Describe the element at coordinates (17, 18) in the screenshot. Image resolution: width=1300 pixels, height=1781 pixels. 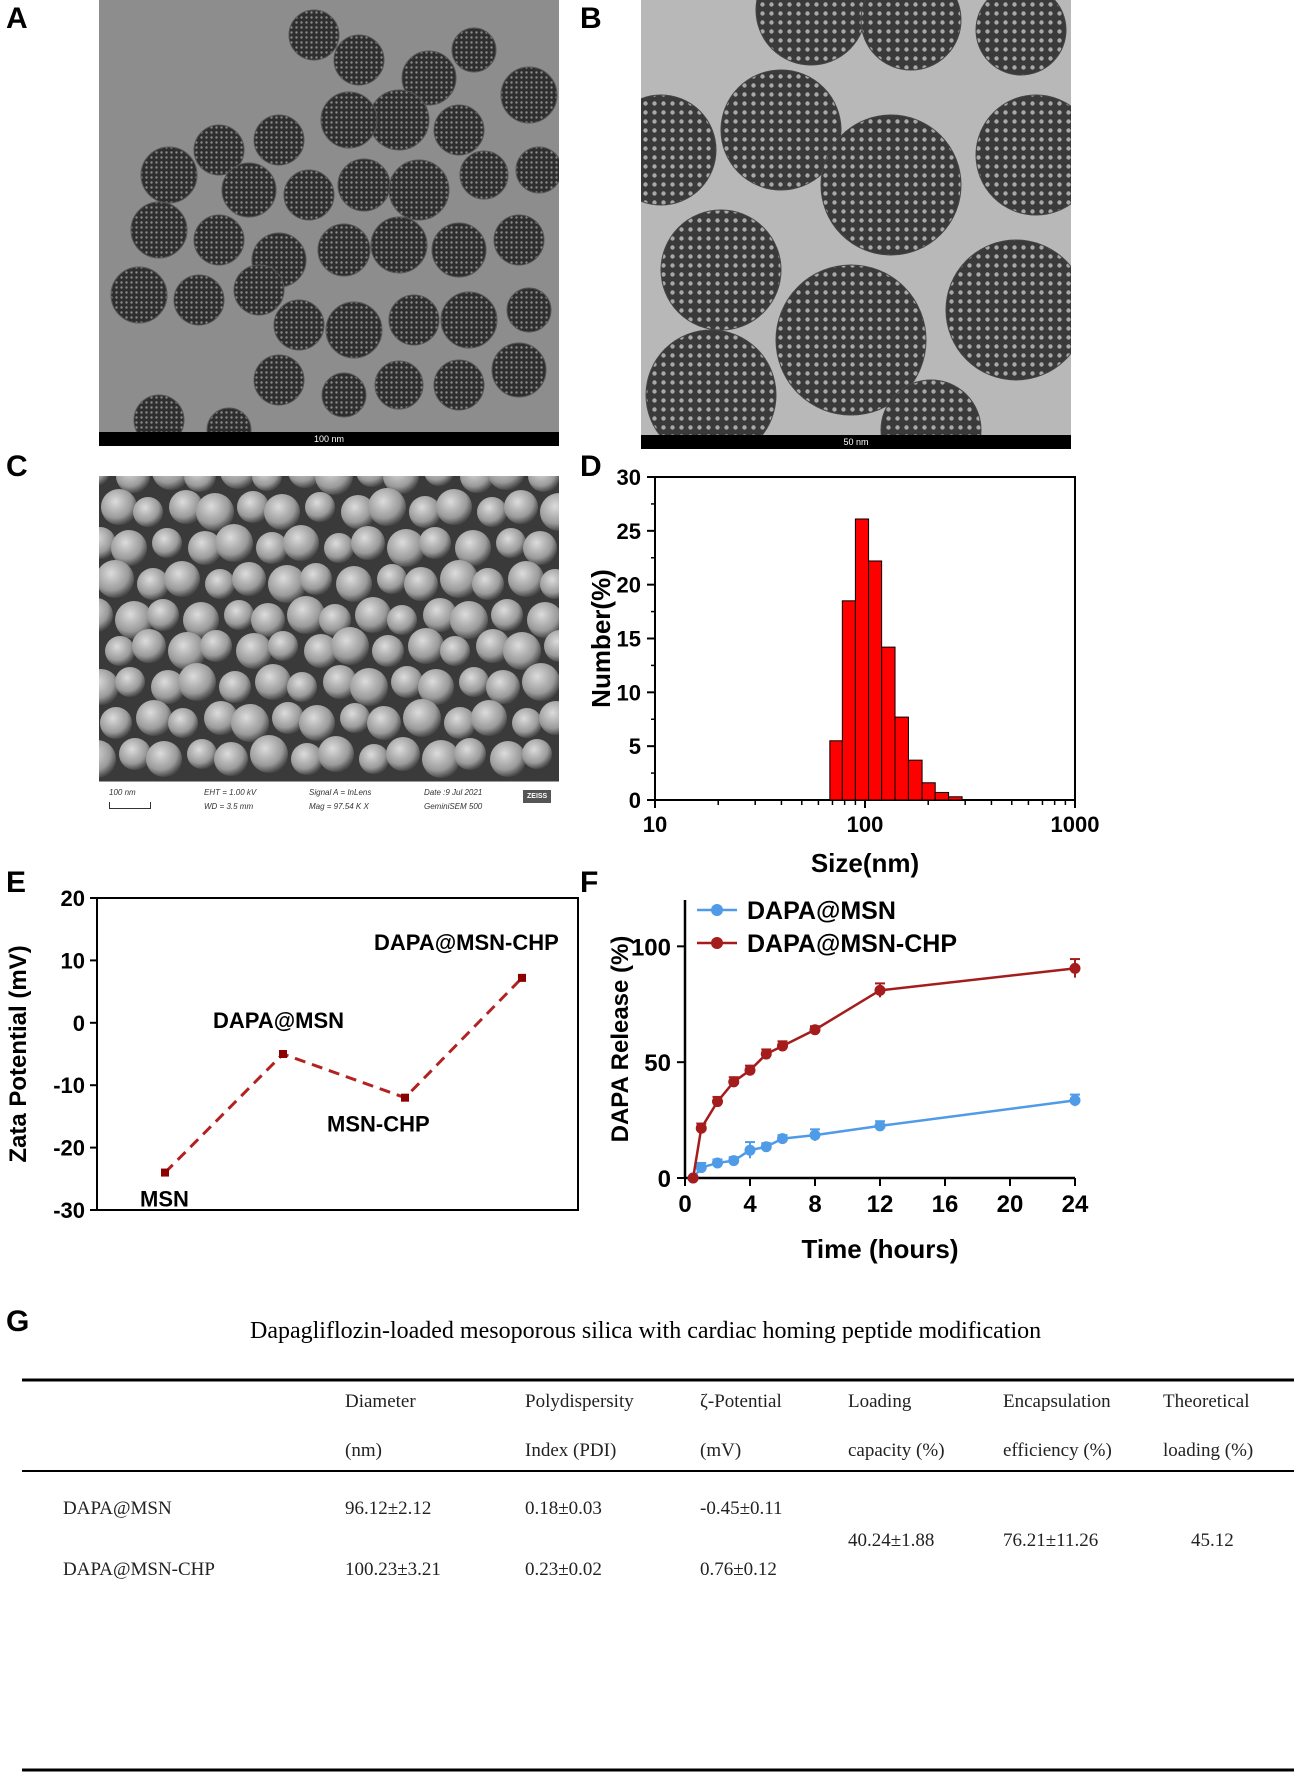
I see `panel-label-a: A` at that location.